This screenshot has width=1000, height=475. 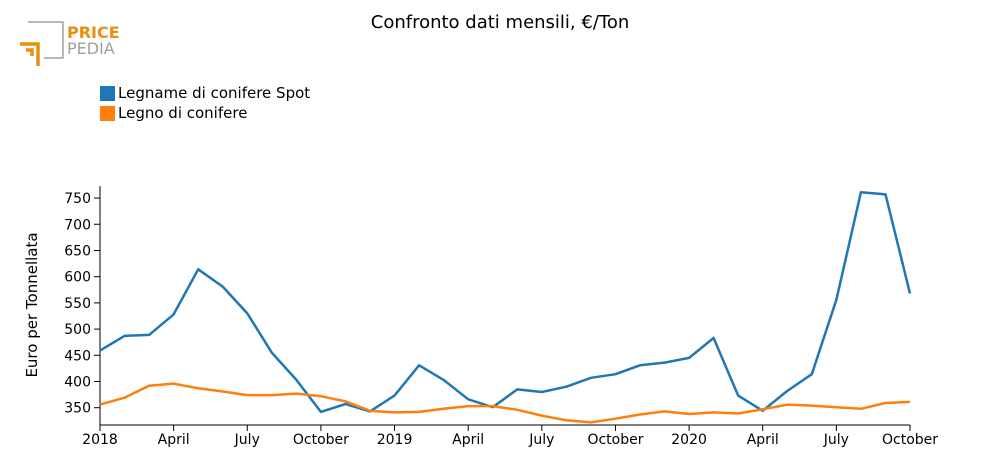 What do you see at coordinates (395, 440) in the screenshot?
I see `x-tick-label: 2019` at bounding box center [395, 440].